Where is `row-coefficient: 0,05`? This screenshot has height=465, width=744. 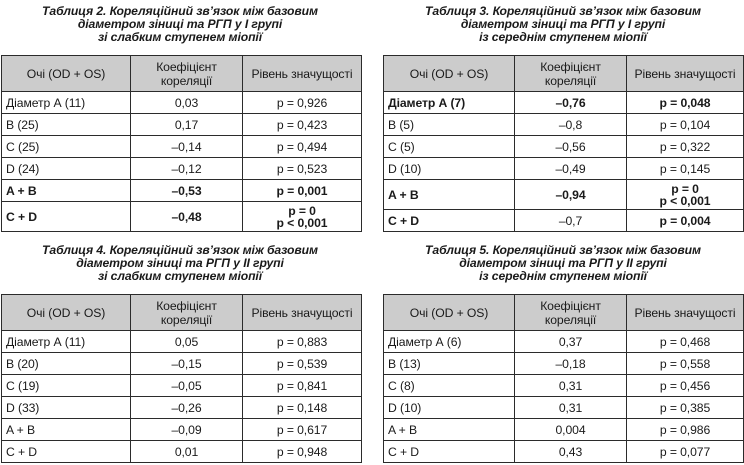 row-coefficient: 0,05 is located at coordinates (186, 341).